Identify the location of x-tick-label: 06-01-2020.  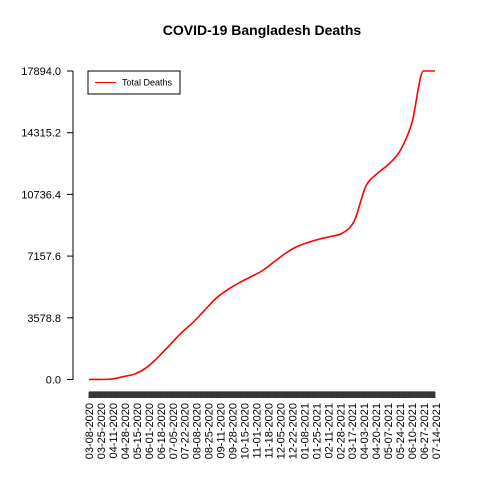
(150, 431).